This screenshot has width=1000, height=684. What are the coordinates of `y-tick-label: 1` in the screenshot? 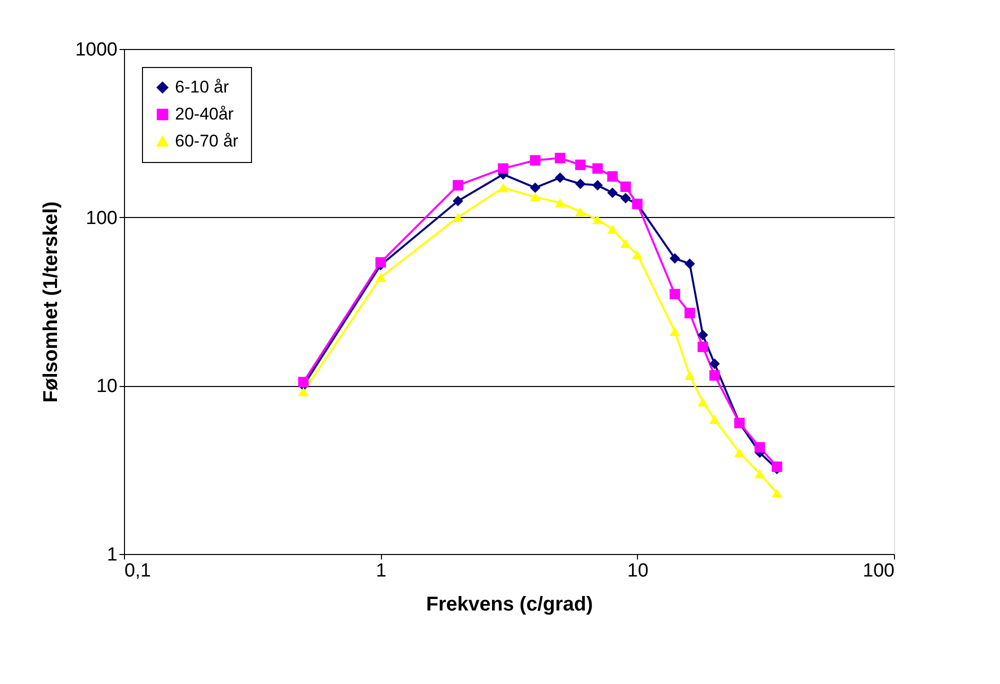 It's located at (112, 555).